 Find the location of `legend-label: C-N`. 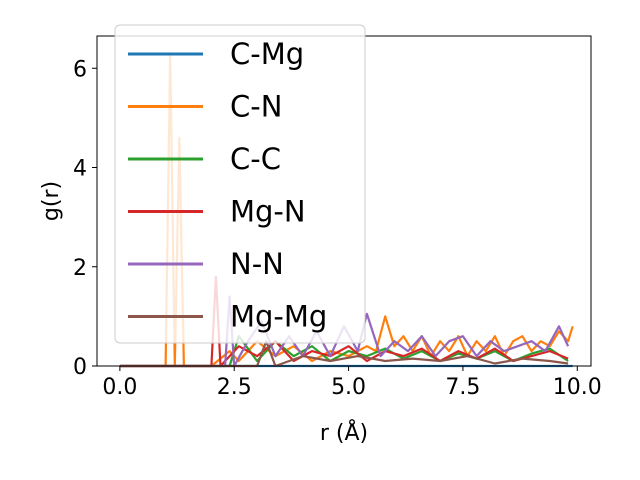

legend-label: C-N is located at coordinates (256, 107).